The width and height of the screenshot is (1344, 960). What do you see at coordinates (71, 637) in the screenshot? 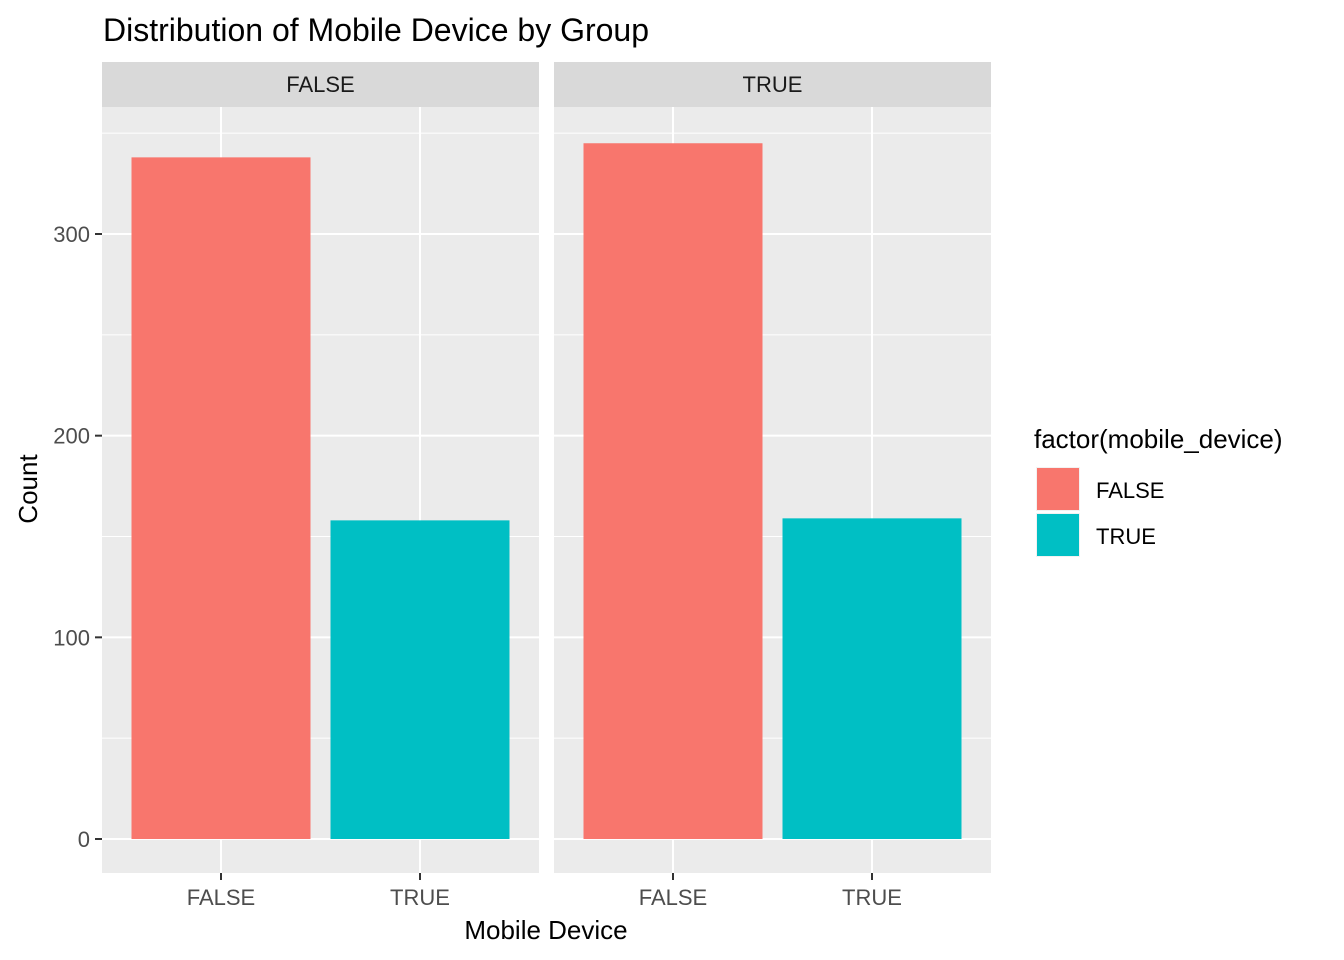
I see `y-tick-label: 100` at bounding box center [71, 637].